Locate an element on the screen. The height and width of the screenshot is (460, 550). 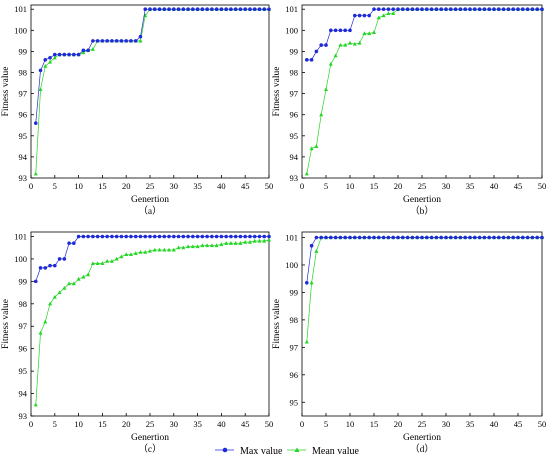
legend-item-mean: Mean value is located at coordinates (323, 451).